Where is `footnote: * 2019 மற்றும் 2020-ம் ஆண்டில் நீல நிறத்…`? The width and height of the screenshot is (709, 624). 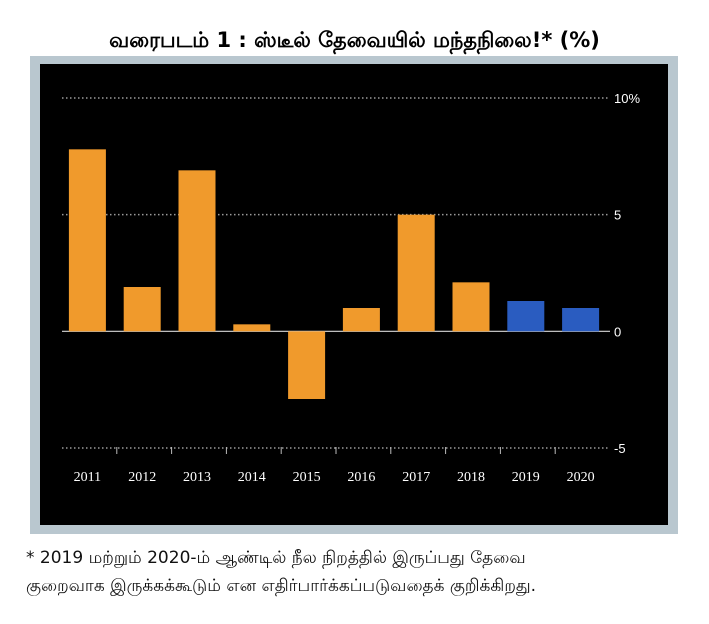 footnote: * 2019 மற்றும் 2020-ம் ஆண்டில் நீல நிறத்… is located at coordinates (361, 572).